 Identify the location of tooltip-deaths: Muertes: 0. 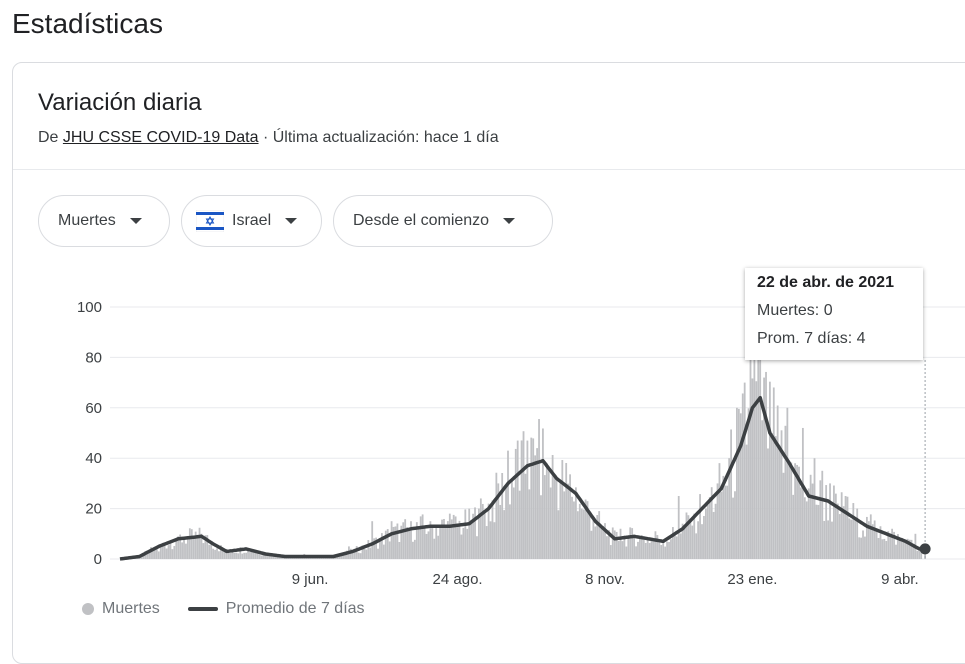
(834, 311).